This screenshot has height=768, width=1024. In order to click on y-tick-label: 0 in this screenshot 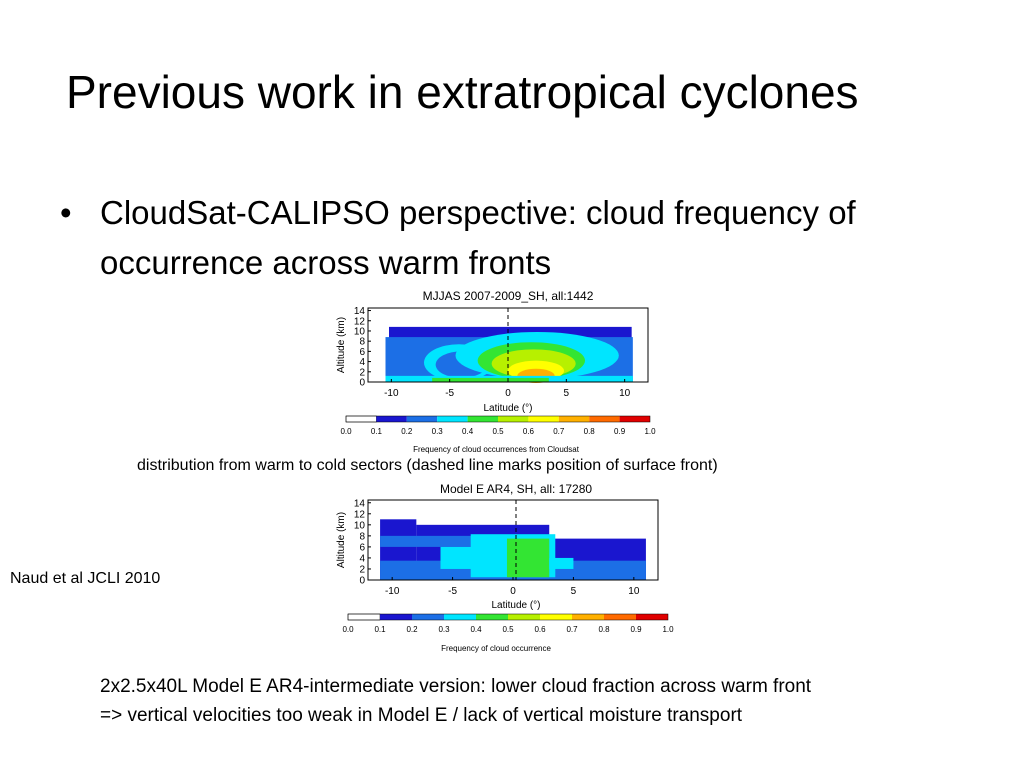, I will do `click(362, 581)`.